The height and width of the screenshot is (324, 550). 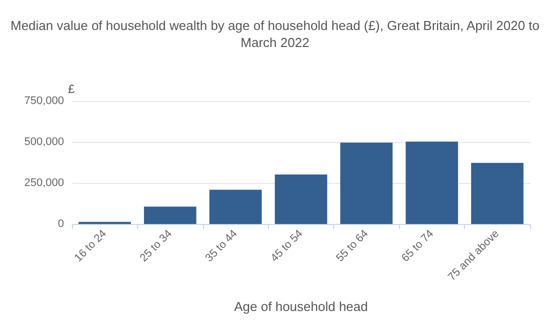 What do you see at coordinates (156, 246) in the screenshot?
I see `x-tick-label: 25 to 34` at bounding box center [156, 246].